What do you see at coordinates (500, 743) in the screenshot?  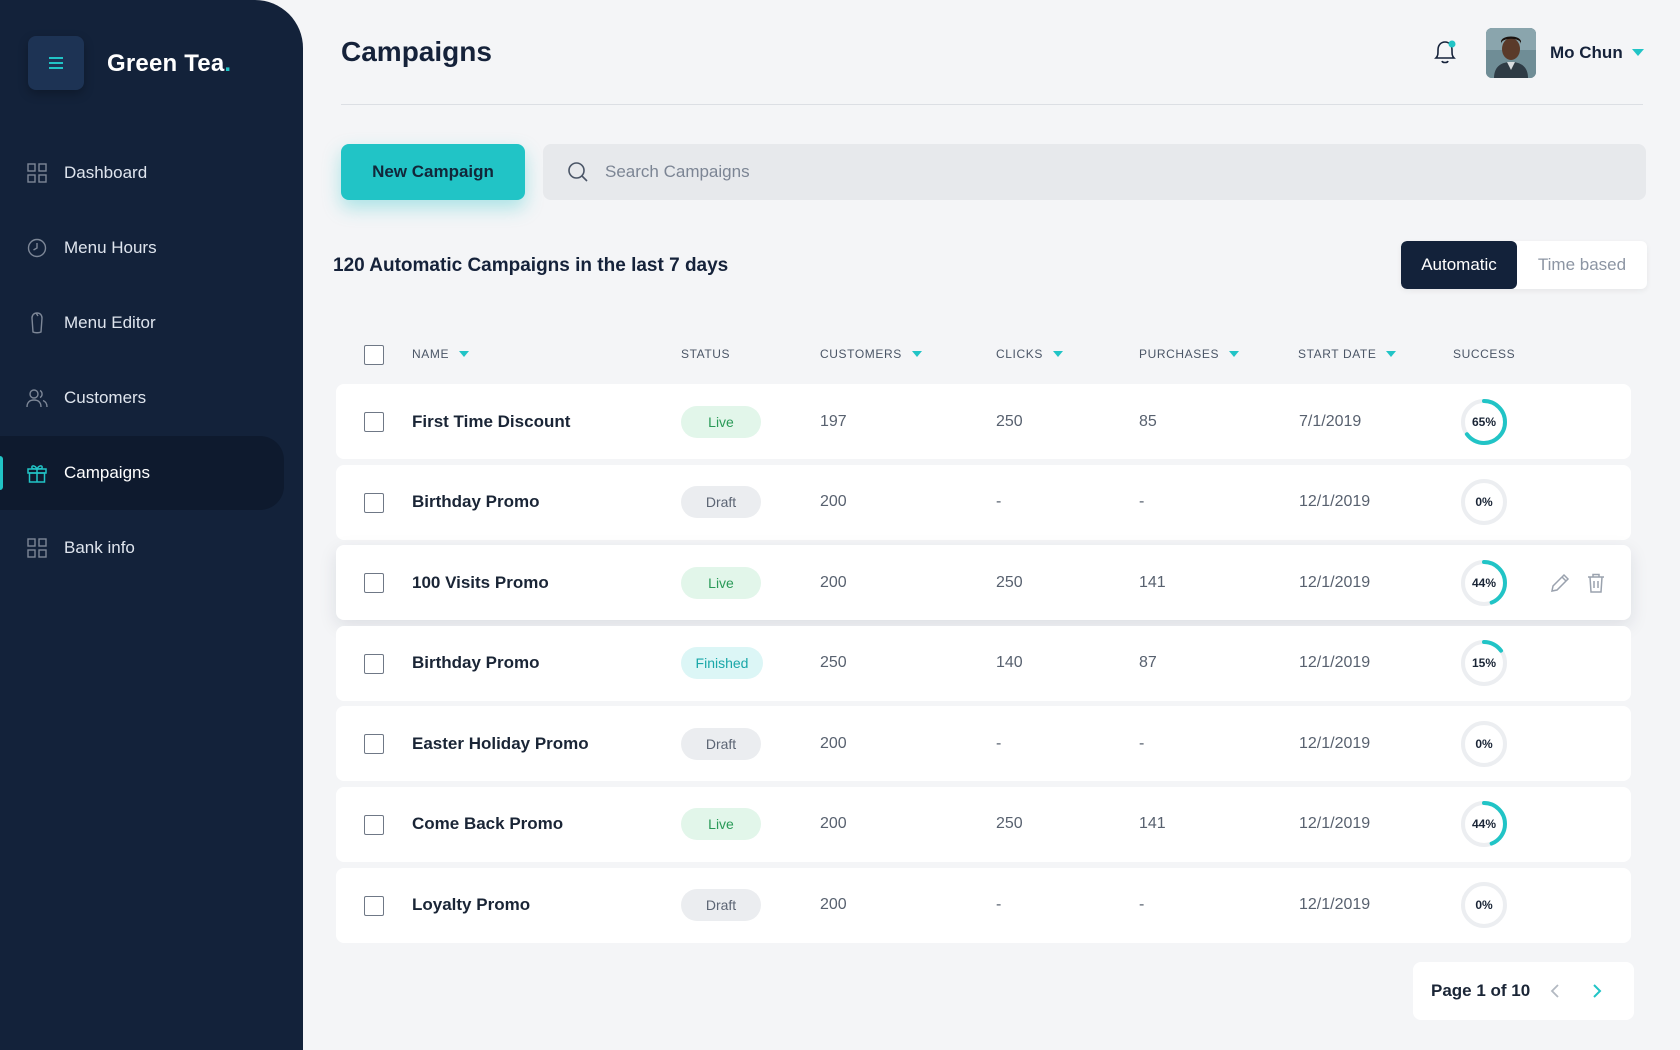 I see `campaign-name: Easter Holiday Promo` at bounding box center [500, 743].